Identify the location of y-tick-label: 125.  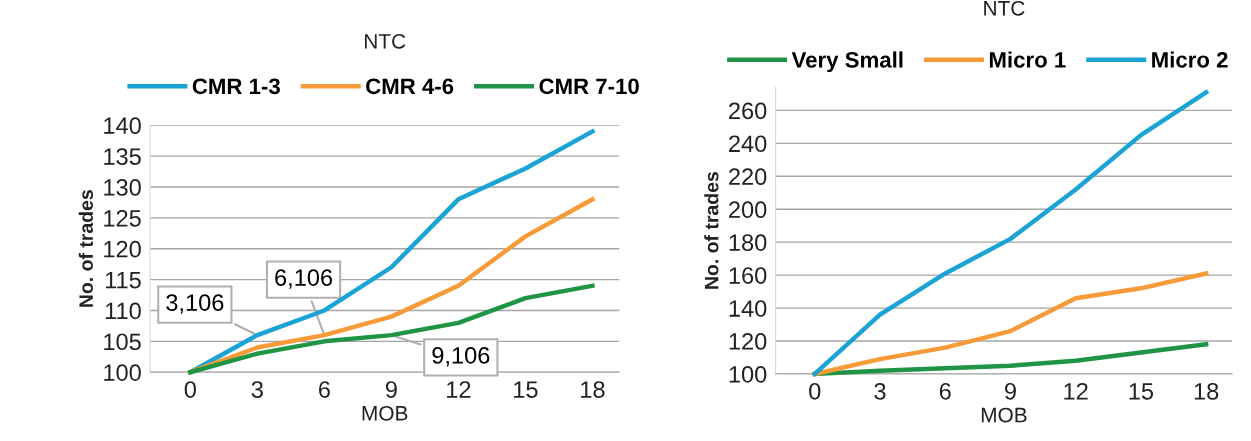
(122, 218).